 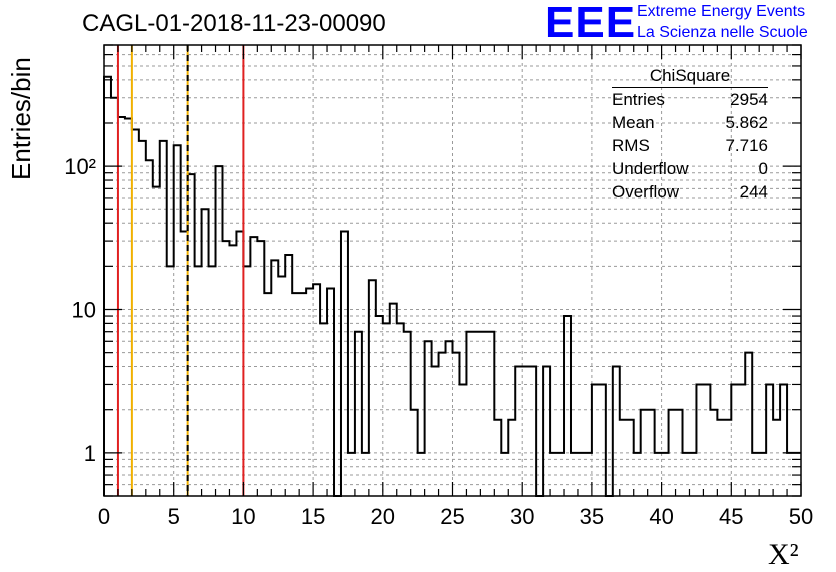 What do you see at coordinates (592, 516) in the screenshot?
I see `x-tick-label: 35` at bounding box center [592, 516].